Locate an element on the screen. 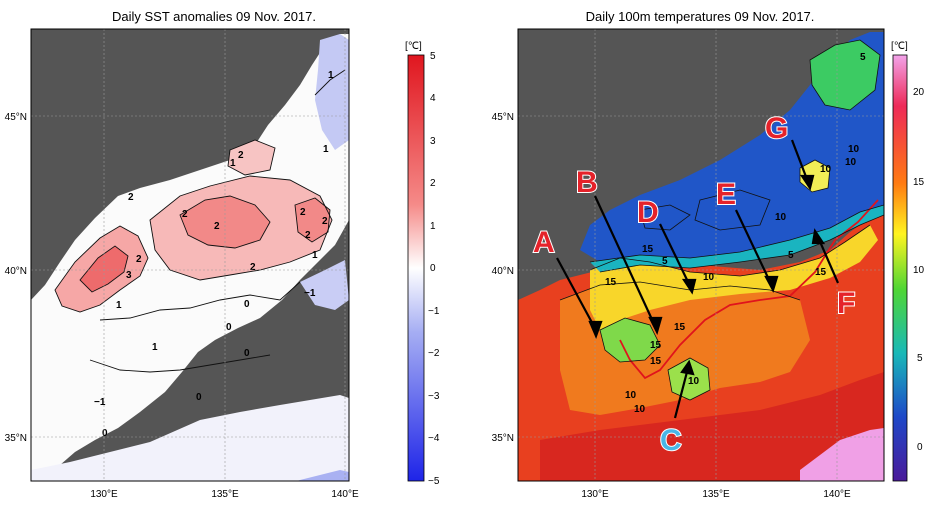 The height and width of the screenshot is (531, 933). arrow-D is located at coordinates (675, 255).